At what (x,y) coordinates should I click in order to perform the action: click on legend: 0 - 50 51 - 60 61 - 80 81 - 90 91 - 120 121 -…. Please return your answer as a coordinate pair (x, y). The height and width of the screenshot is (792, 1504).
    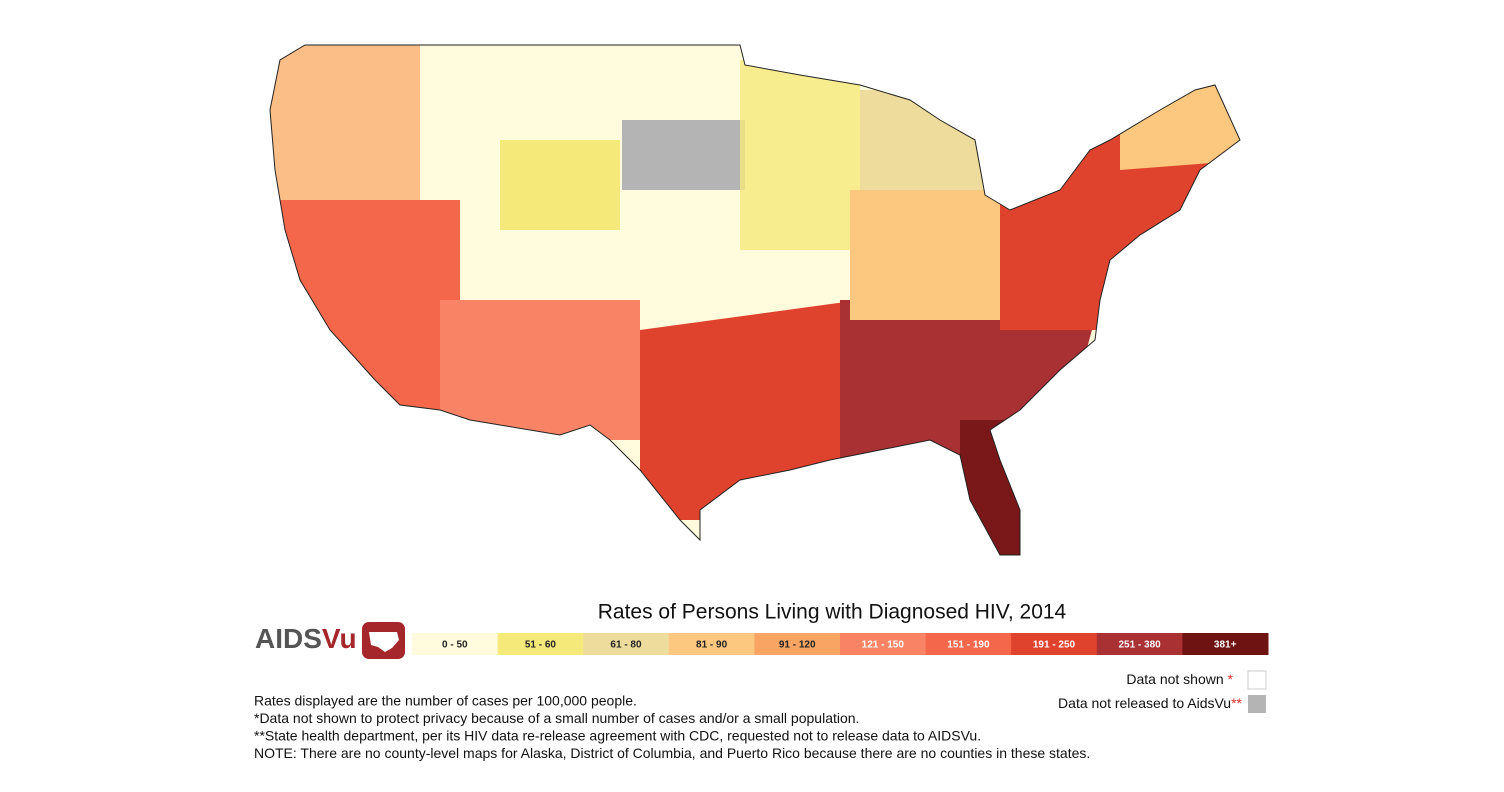
    Looking at the image, I should click on (840, 644).